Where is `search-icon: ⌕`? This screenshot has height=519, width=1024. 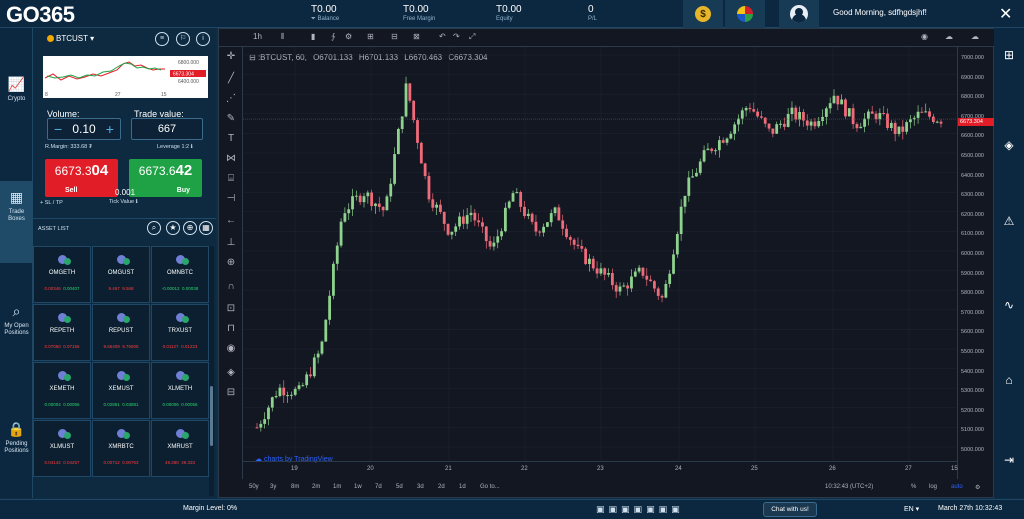 search-icon: ⌕ is located at coordinates (154, 228).